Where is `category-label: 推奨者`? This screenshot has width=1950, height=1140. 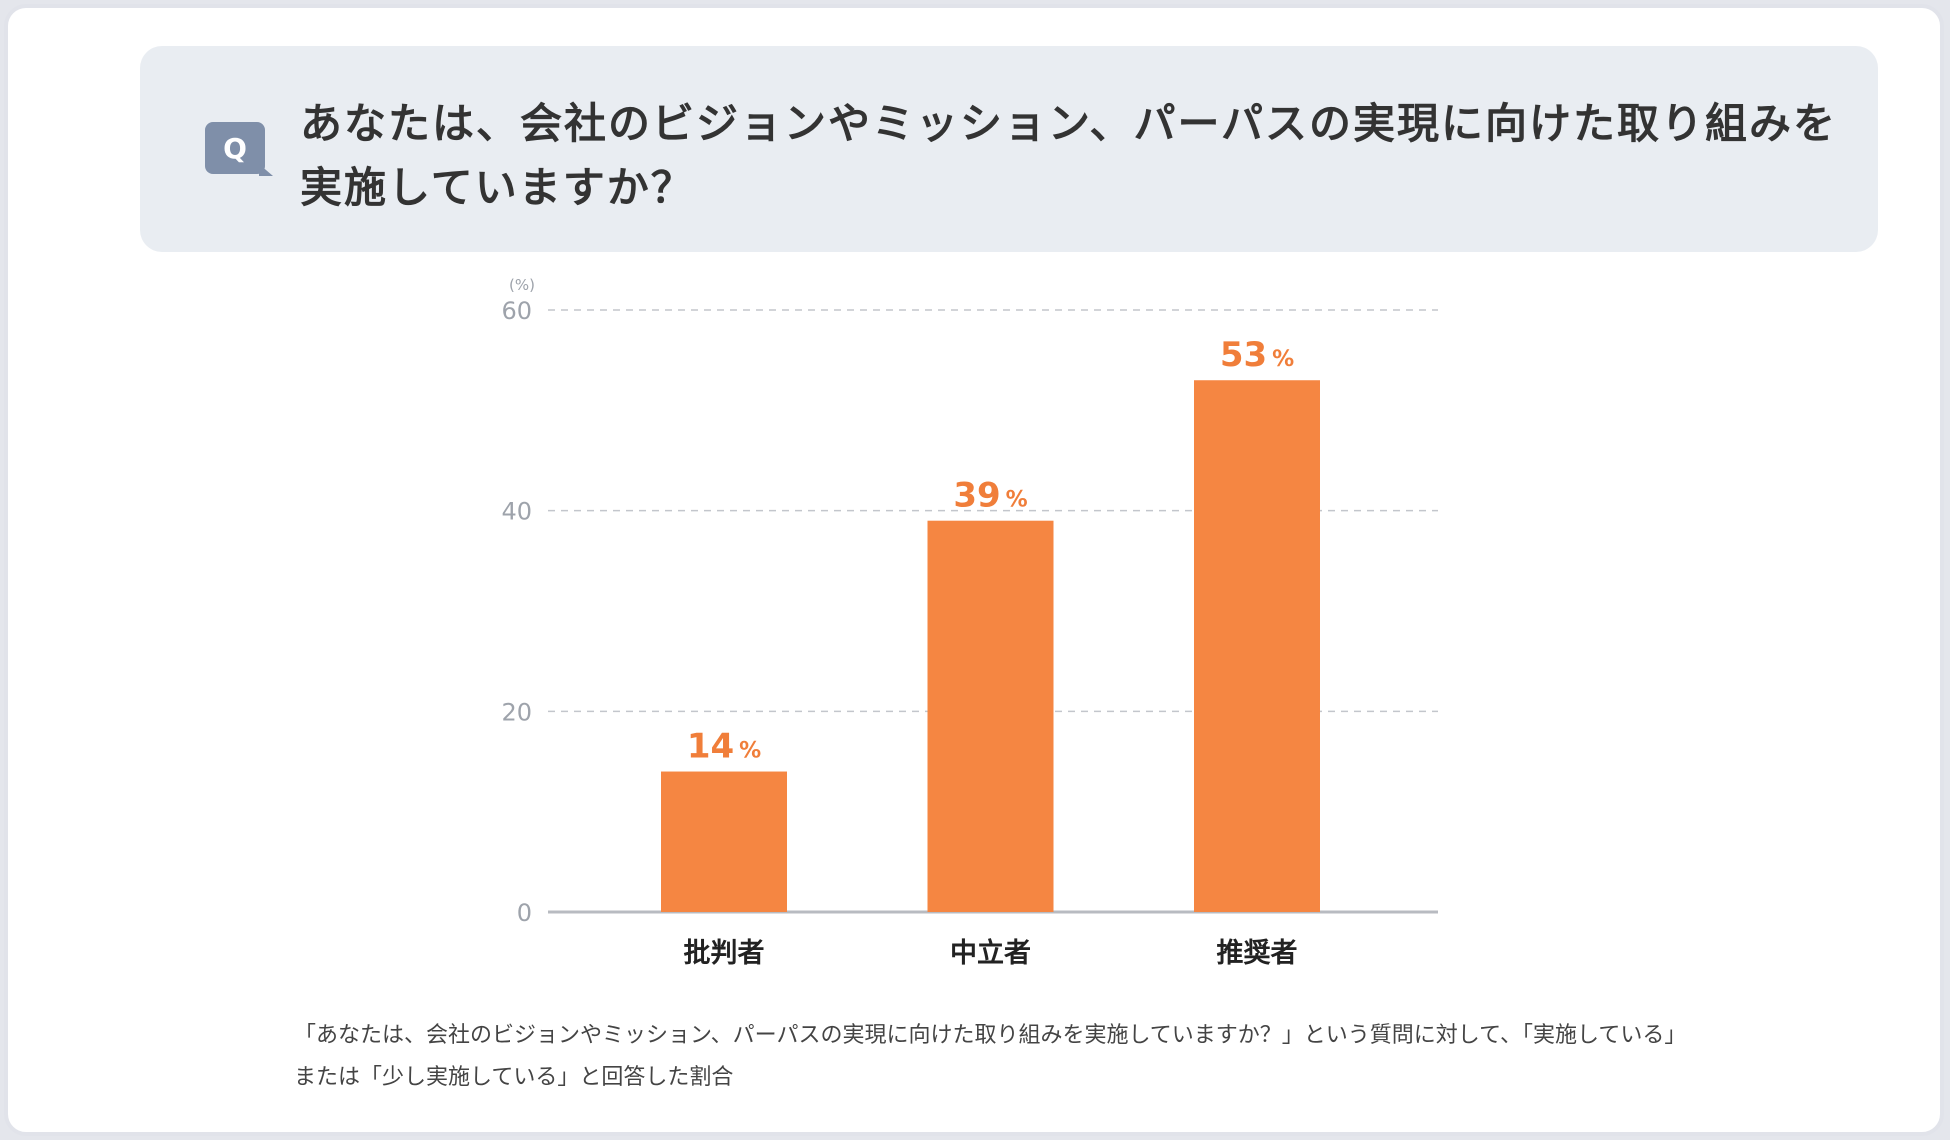 category-label: 推奨者 is located at coordinates (1257, 953).